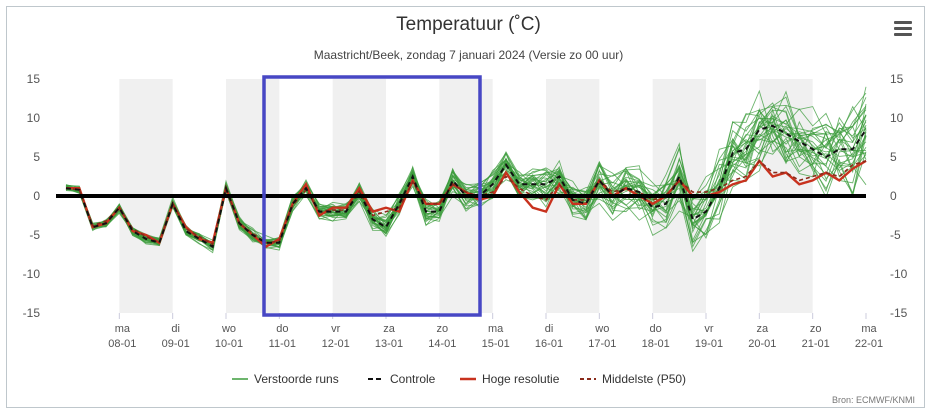 The image size is (937, 415). Describe the element at coordinates (899, 313) in the screenshot. I see `y-tick-label-right: -15` at that location.